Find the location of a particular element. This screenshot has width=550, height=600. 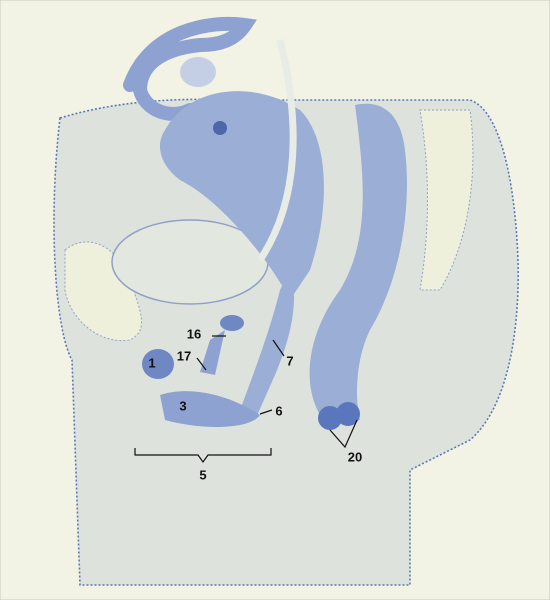

label: 7 is located at coordinates (289, 360).